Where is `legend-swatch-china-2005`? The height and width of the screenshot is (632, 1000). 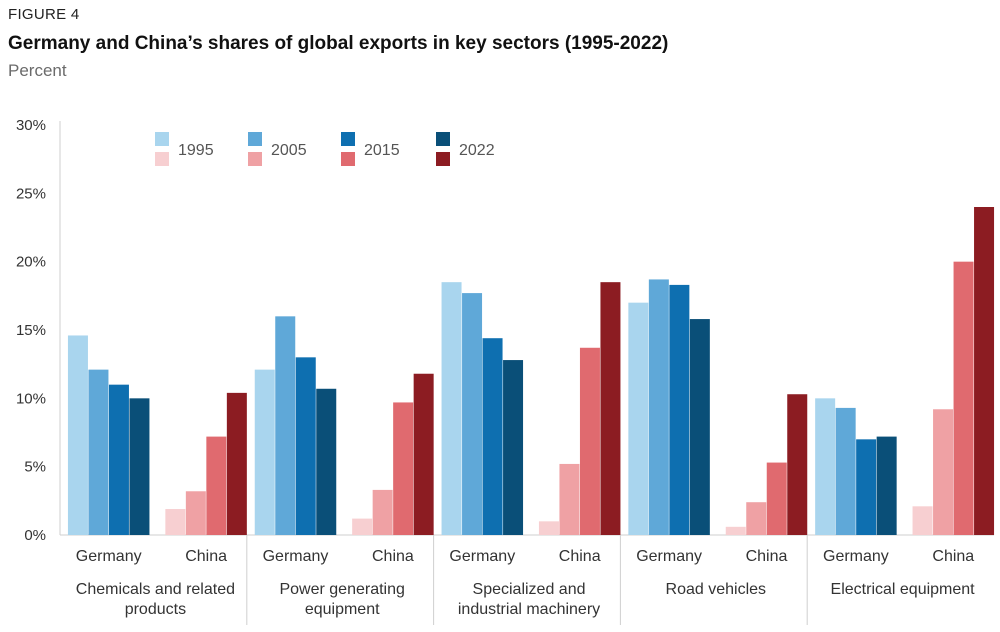
legend-swatch-china-2005 is located at coordinates (255, 159).